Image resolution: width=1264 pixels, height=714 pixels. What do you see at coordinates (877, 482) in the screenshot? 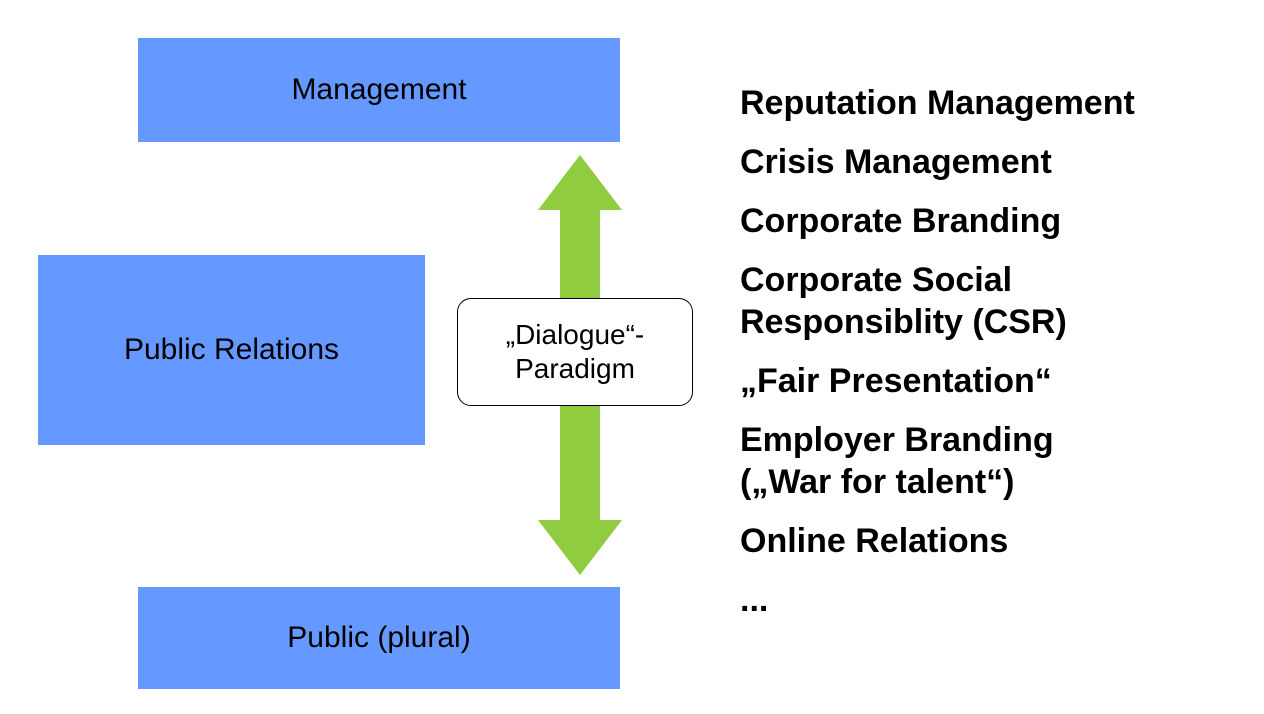
I see `topic-line: („War for talent“)` at bounding box center [877, 482].